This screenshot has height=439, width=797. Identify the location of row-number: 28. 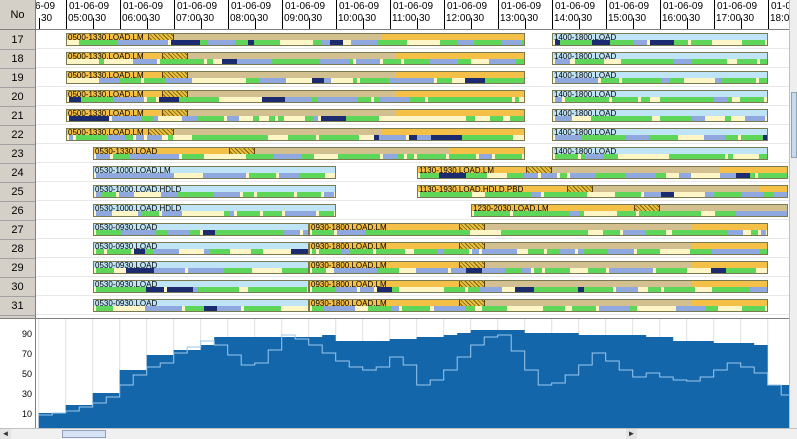
(17, 249).